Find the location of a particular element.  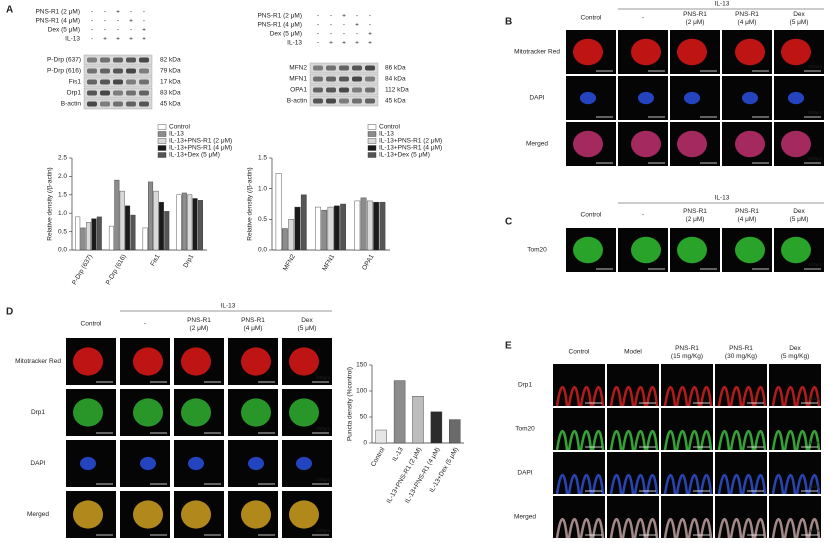

band-name: P-Drp (637) is located at coordinates (64, 60).